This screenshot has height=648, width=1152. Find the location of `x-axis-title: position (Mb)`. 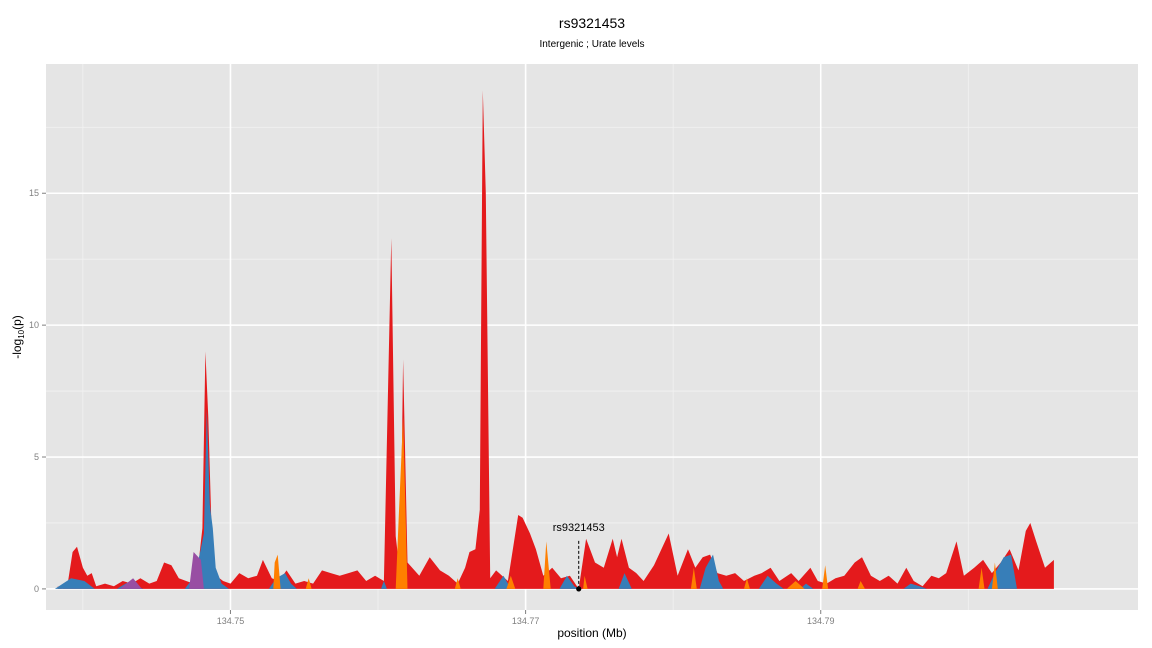

x-axis-title: position (Mb) is located at coordinates (591, 633).